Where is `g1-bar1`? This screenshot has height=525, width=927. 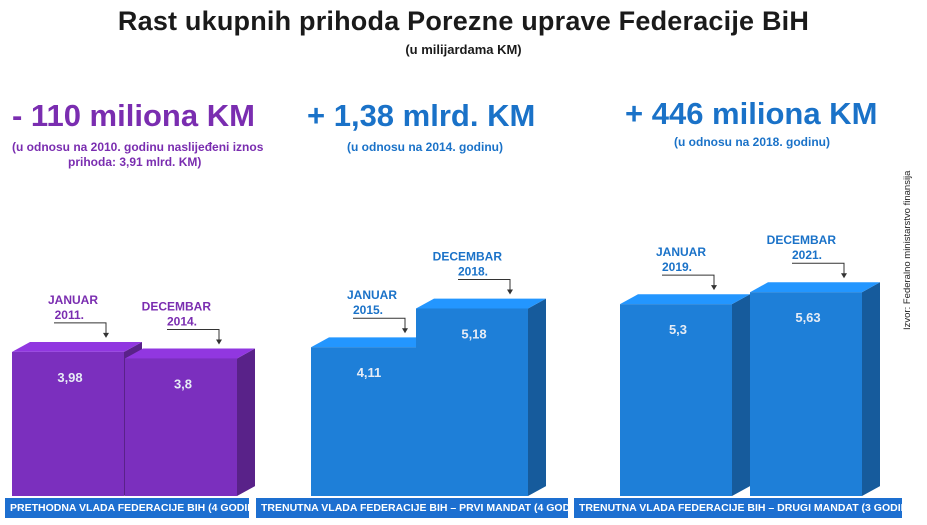 g1-bar1 is located at coordinates (68, 423).